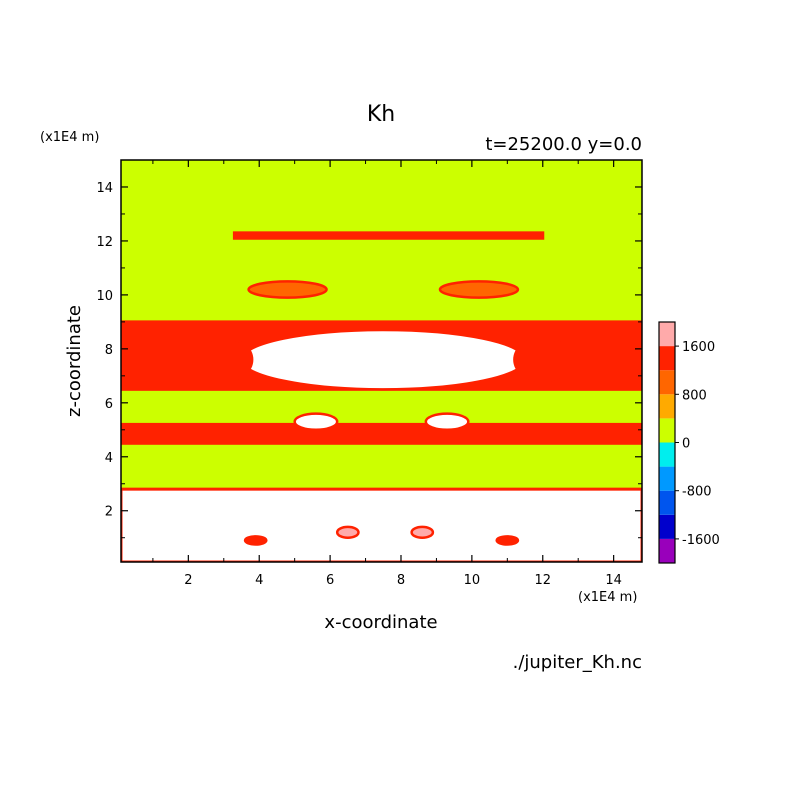  What do you see at coordinates (577, 662) in the screenshot?
I see `source-file-label: ./jupiter_Kh.nc` at bounding box center [577, 662].